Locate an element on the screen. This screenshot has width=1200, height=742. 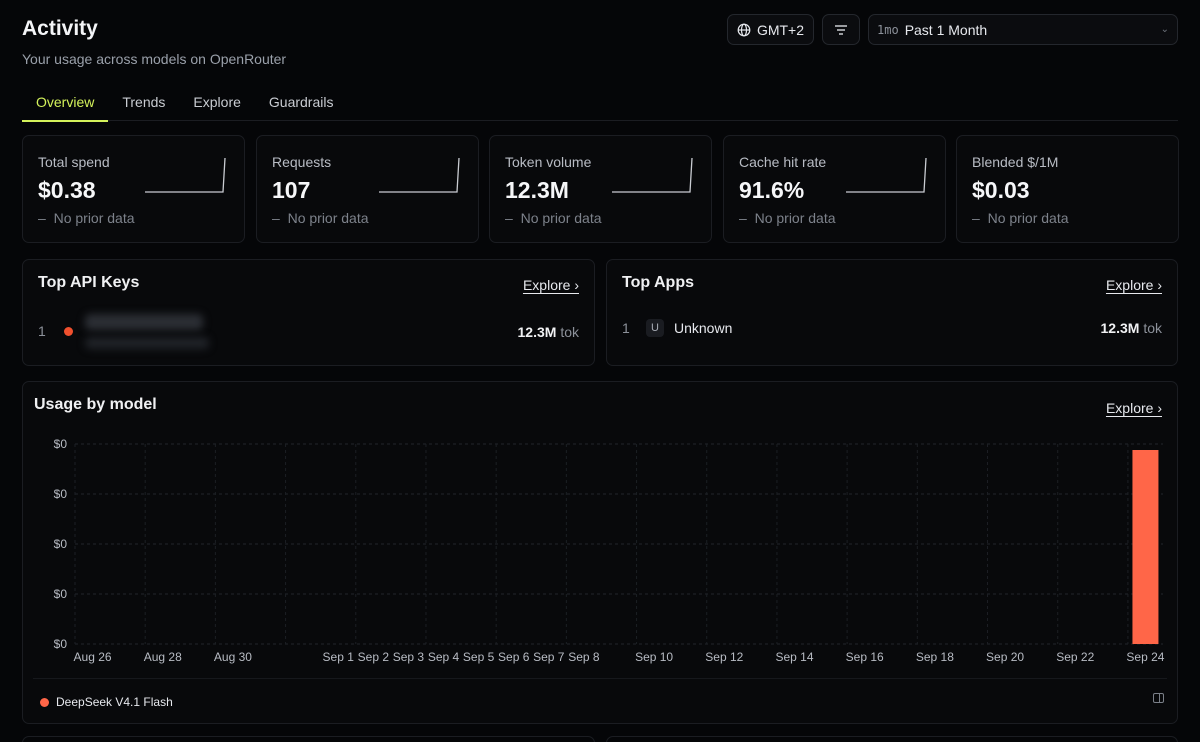
x-tick-label: Sep 7 is located at coordinates (549, 657).